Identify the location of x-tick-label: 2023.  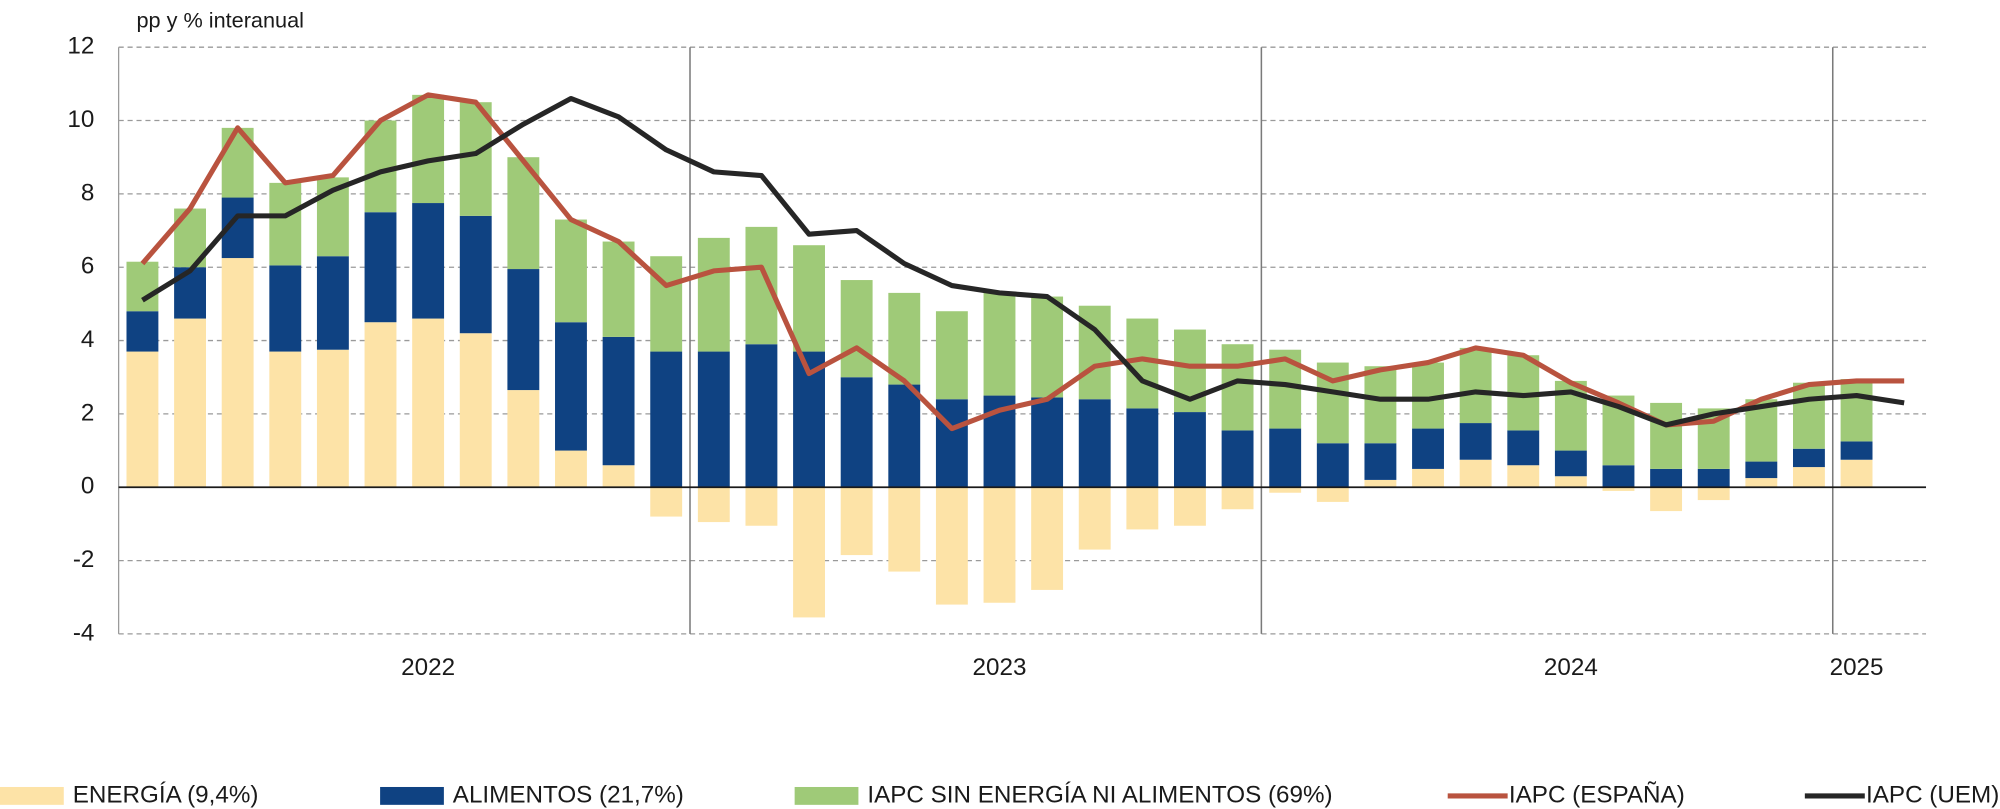
(1000, 667).